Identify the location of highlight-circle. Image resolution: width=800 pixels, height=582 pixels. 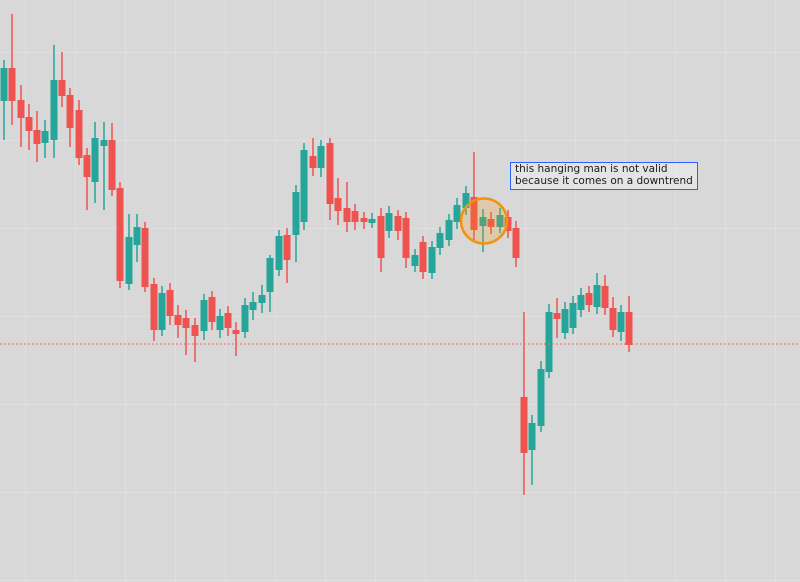
(484, 221).